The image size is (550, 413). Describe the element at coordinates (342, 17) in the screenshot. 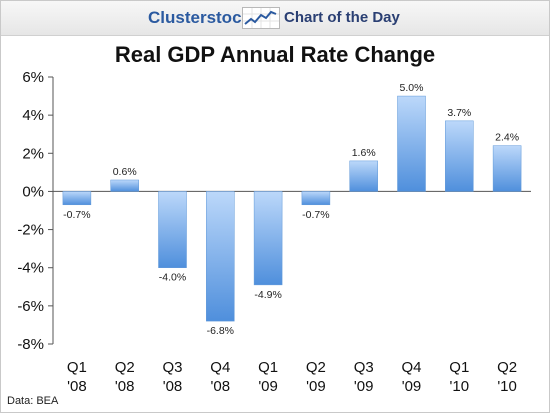

I see `chart-of-the-day-label: Chart of the Day` at that location.